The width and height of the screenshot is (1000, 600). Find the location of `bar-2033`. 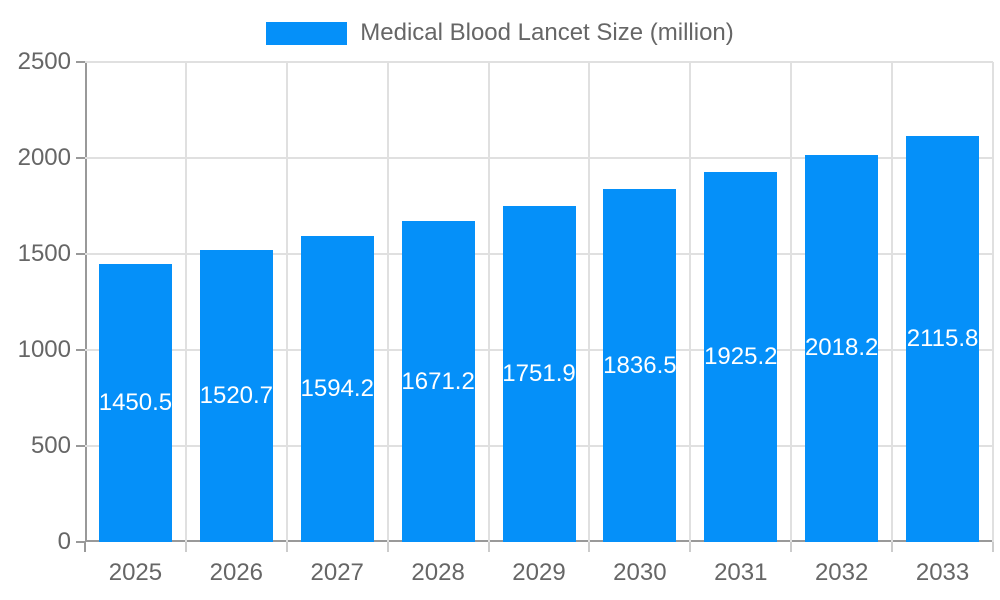

bar-2033 is located at coordinates (943, 338).